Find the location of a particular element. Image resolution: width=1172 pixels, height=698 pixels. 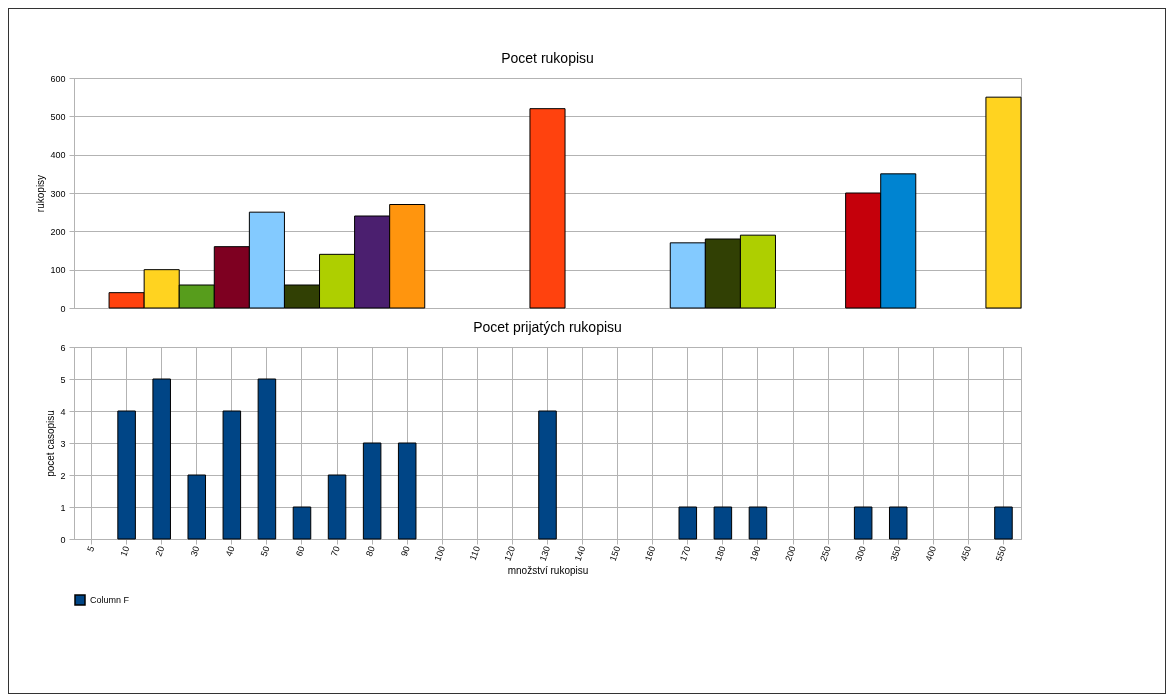

x-tick-label: 350 is located at coordinates (895, 553).